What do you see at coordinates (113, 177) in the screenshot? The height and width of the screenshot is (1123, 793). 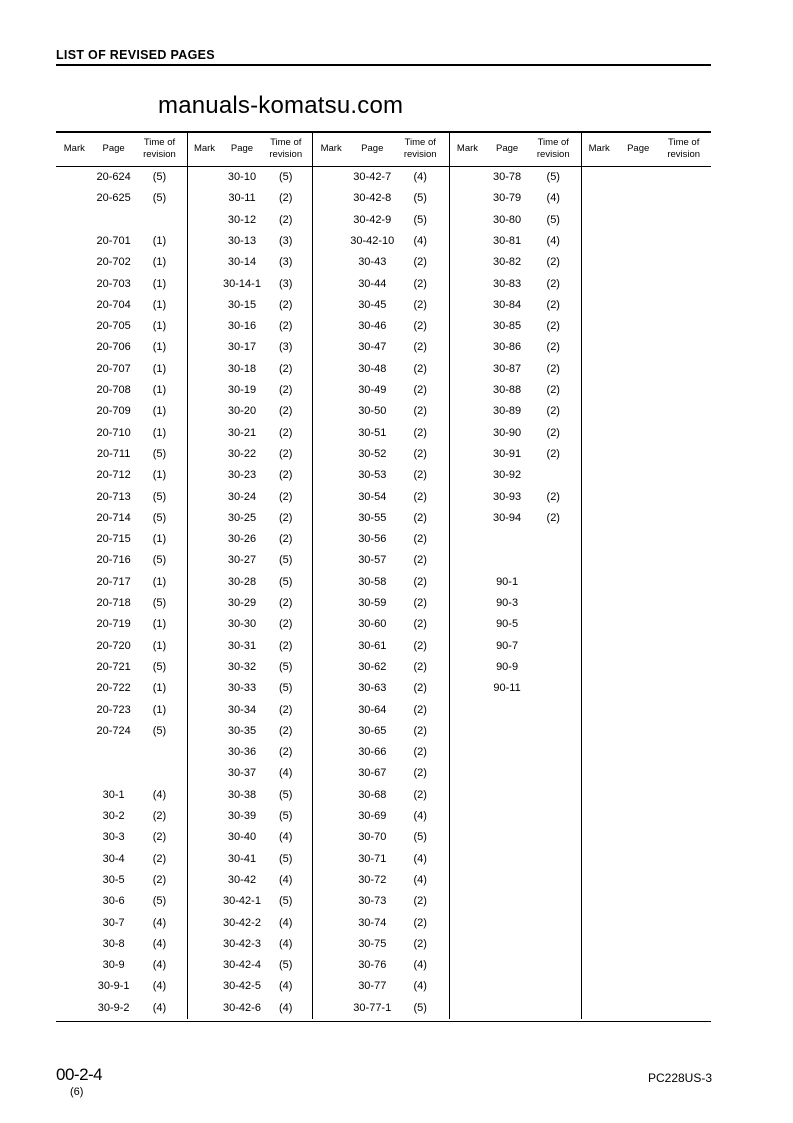 I see `page-cell: 20-624` at bounding box center [113, 177].